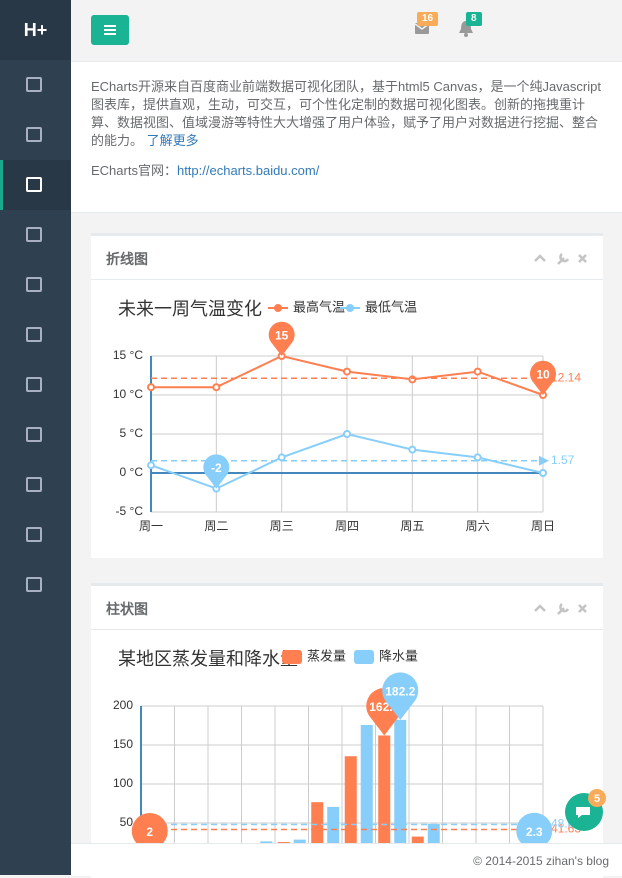 This screenshot has height=878, width=622. I want to click on y-tick-label: 10 °C, so click(128, 394).